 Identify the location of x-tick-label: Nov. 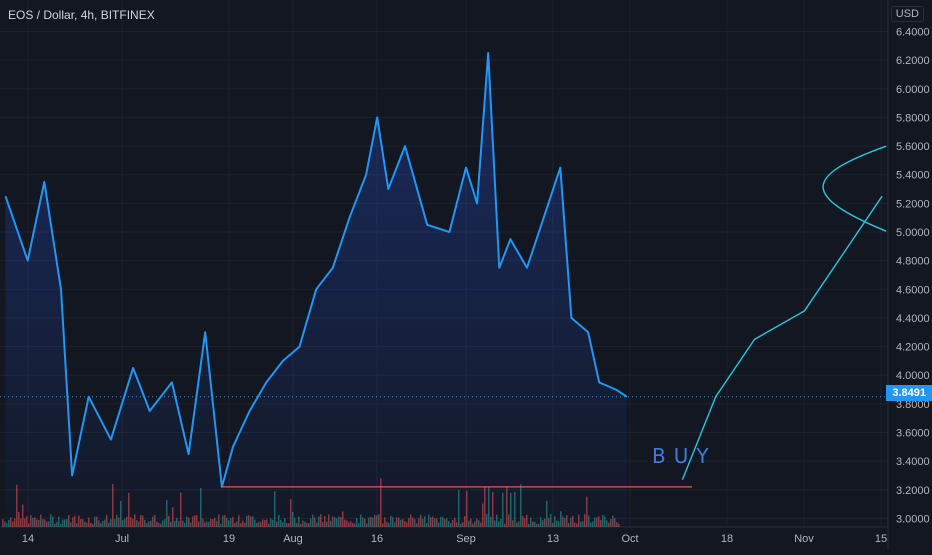
(804, 539).